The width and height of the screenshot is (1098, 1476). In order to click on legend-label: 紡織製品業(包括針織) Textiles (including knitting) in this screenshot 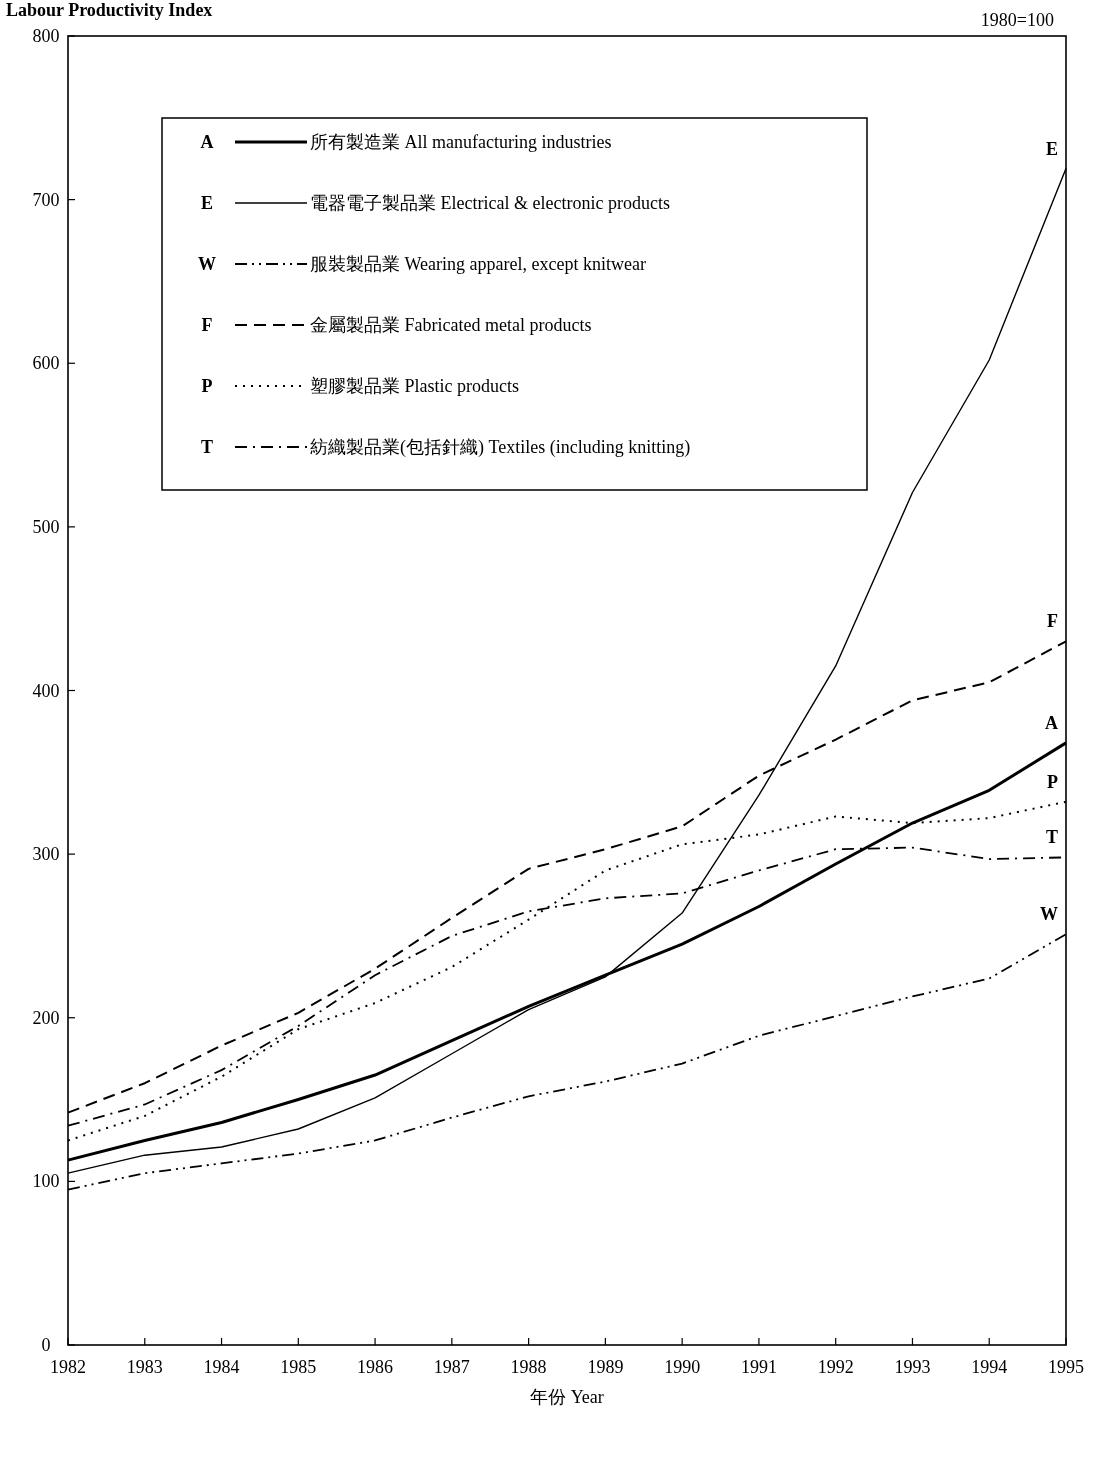, I will do `click(500, 447)`.